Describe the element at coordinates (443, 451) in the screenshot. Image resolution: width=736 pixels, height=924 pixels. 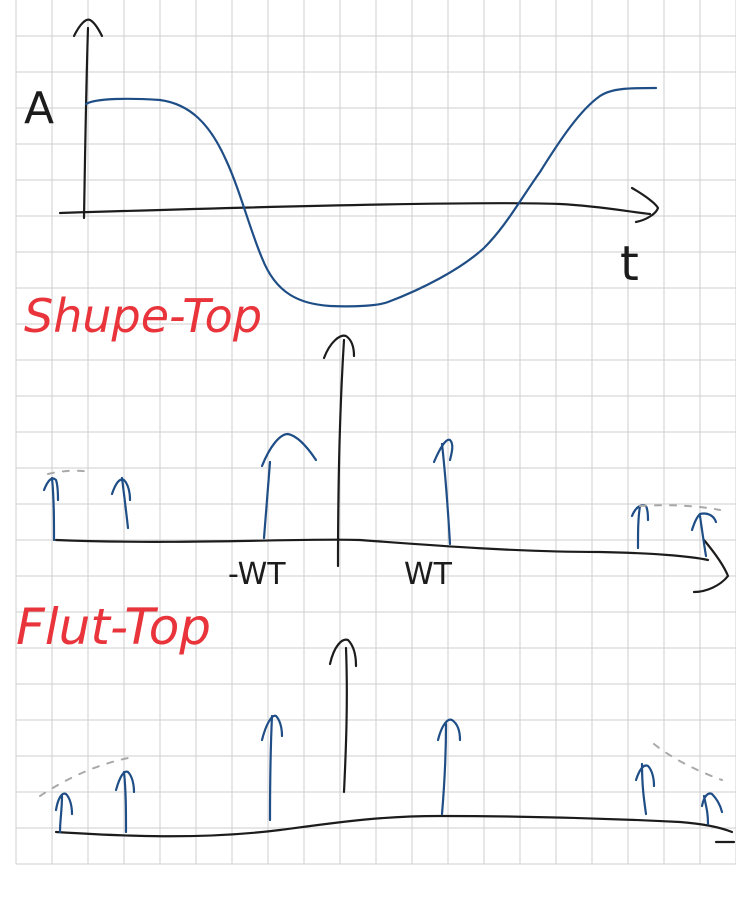
I see `impulse-pos-wt-head` at that location.